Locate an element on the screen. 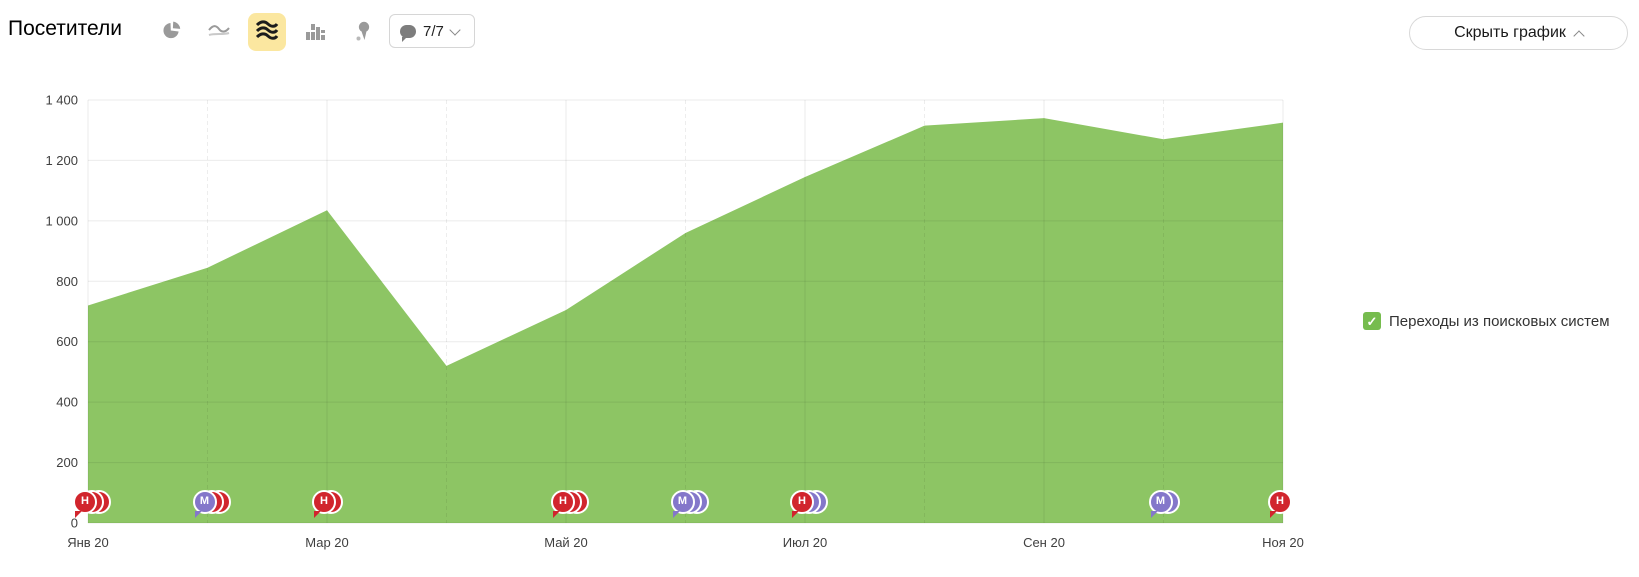 Image resolution: width=1639 pixels, height=577 pixels. columns-chart-icon is located at coordinates (315, 32).